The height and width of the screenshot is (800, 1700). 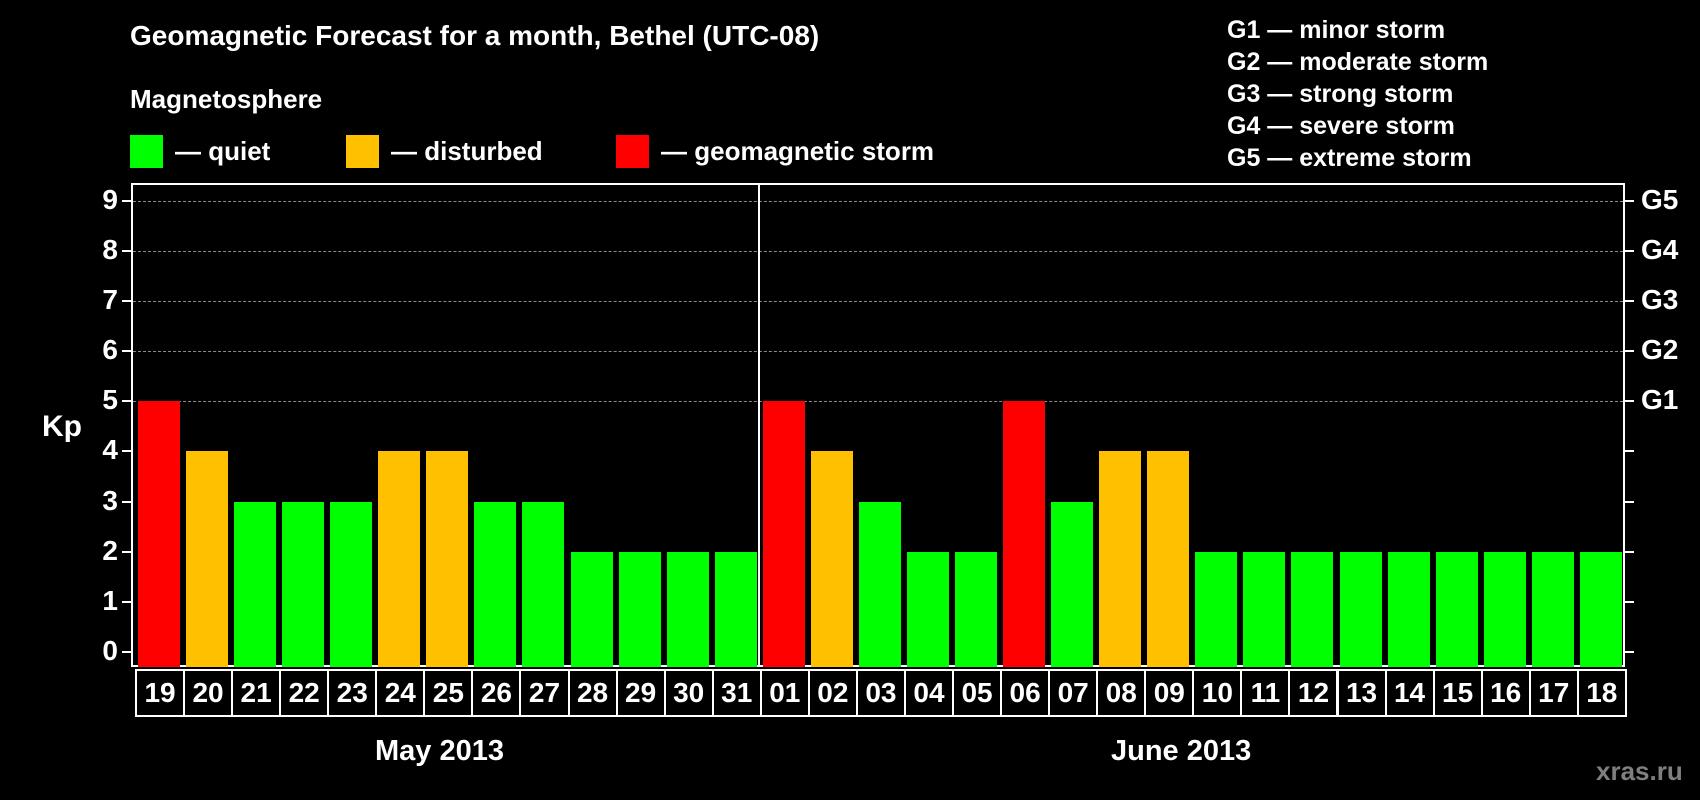 What do you see at coordinates (110, 650) in the screenshot?
I see `y-tick-label: 0` at bounding box center [110, 650].